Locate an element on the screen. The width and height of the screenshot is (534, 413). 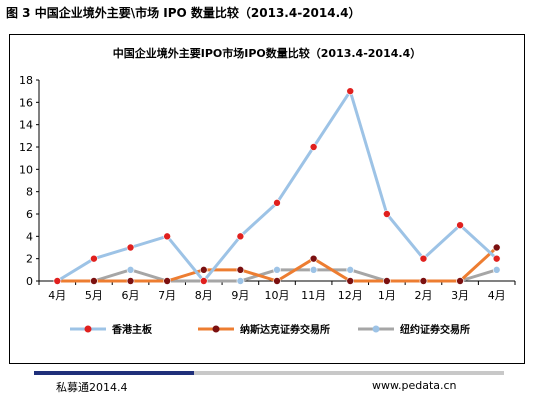
footer-bar-accent is located at coordinates (114, 373).